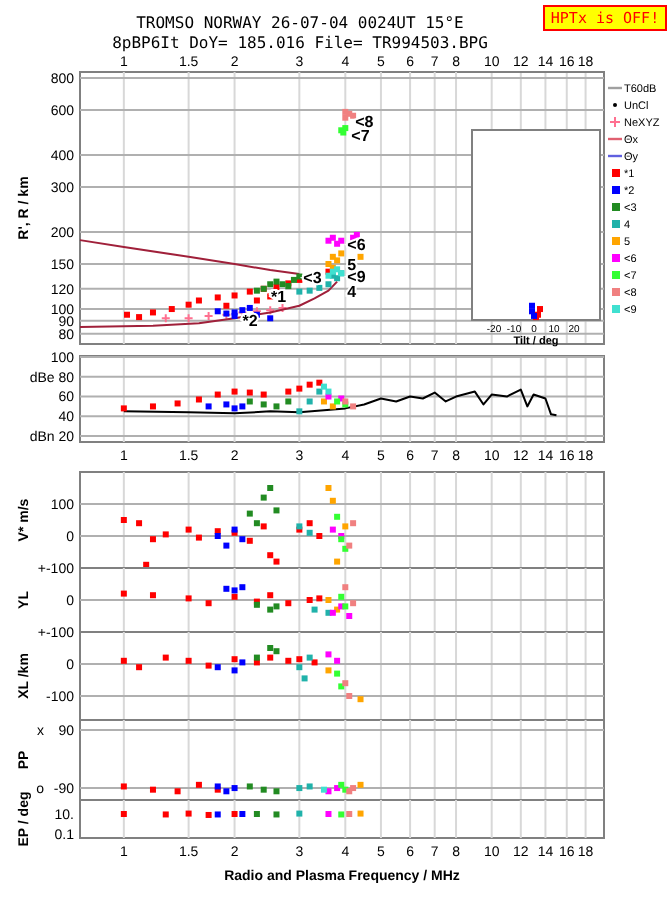 Image resolution: width=670 pixels, height=902 pixels. Describe the element at coordinates (300, 43) in the screenshot. I see `chart-subtitle: 8pBP6It DoY= 185.016 File= TR994503.BPG` at that location.